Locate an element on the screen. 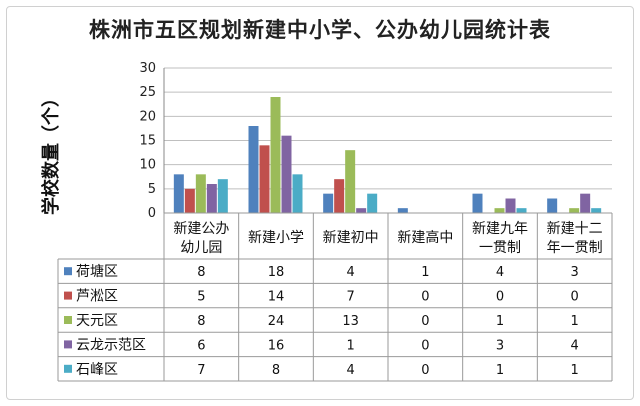 This screenshot has height=406, width=640. data-label: 5 is located at coordinates (201, 297).